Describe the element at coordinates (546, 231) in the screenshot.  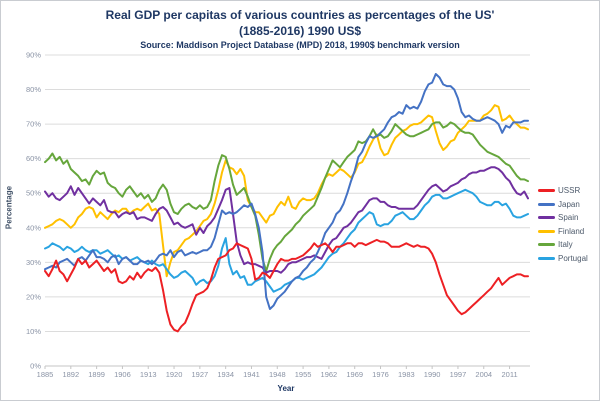
I see `legend-swatch-finland` at that location.